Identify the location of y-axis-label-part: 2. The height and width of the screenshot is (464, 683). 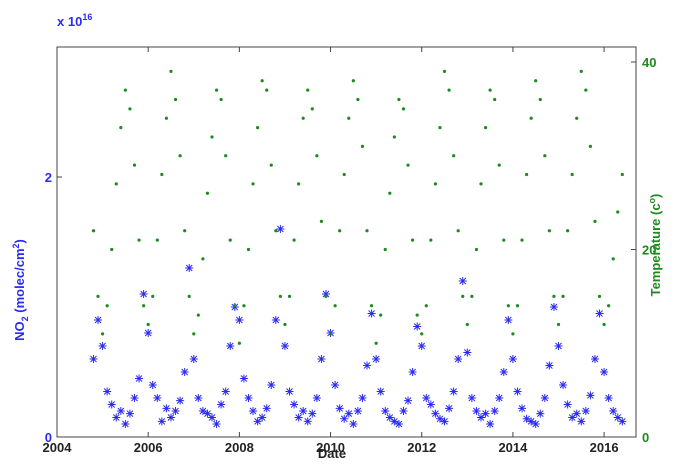
(25, 318).